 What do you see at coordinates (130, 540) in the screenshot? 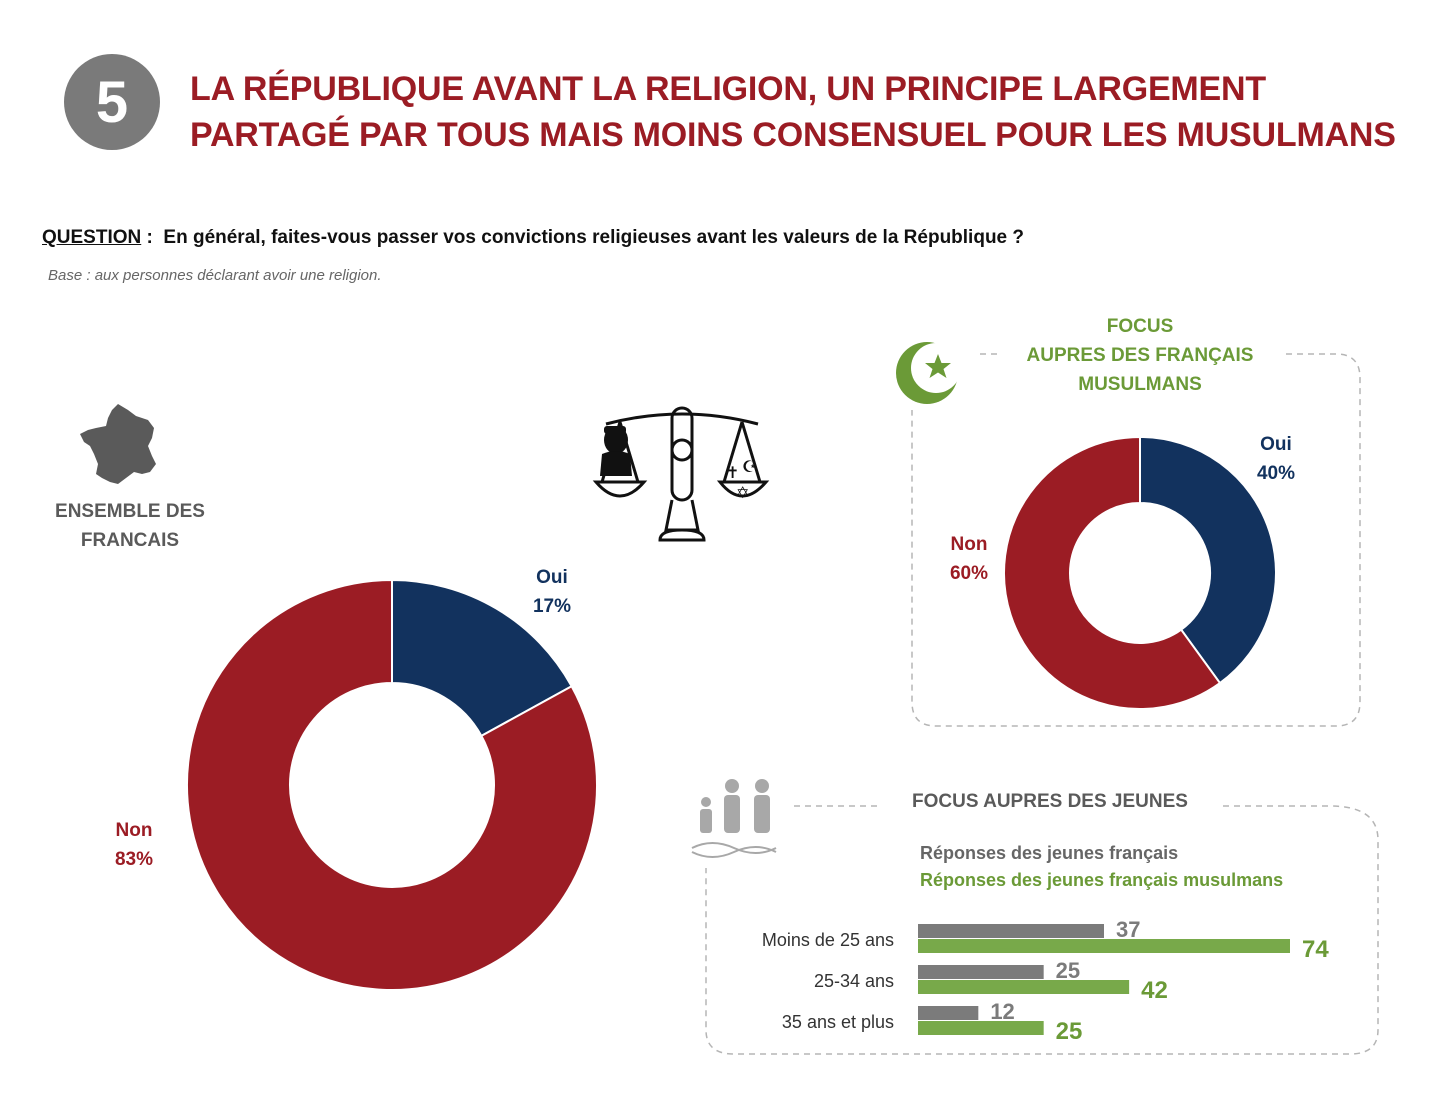
I see `ensemble-heading-line-2: FRANCAIS` at bounding box center [130, 540].